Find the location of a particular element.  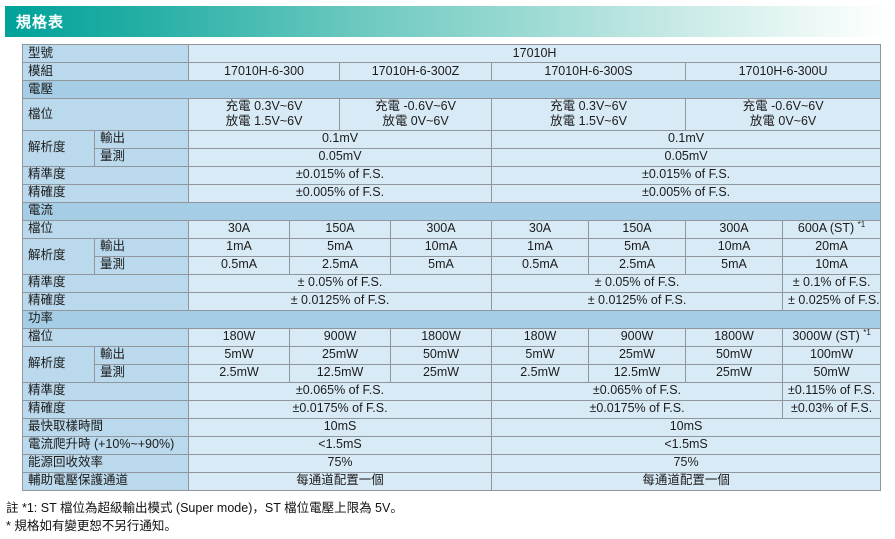

spec-value: 600A (ST) *1 is located at coordinates (832, 229).